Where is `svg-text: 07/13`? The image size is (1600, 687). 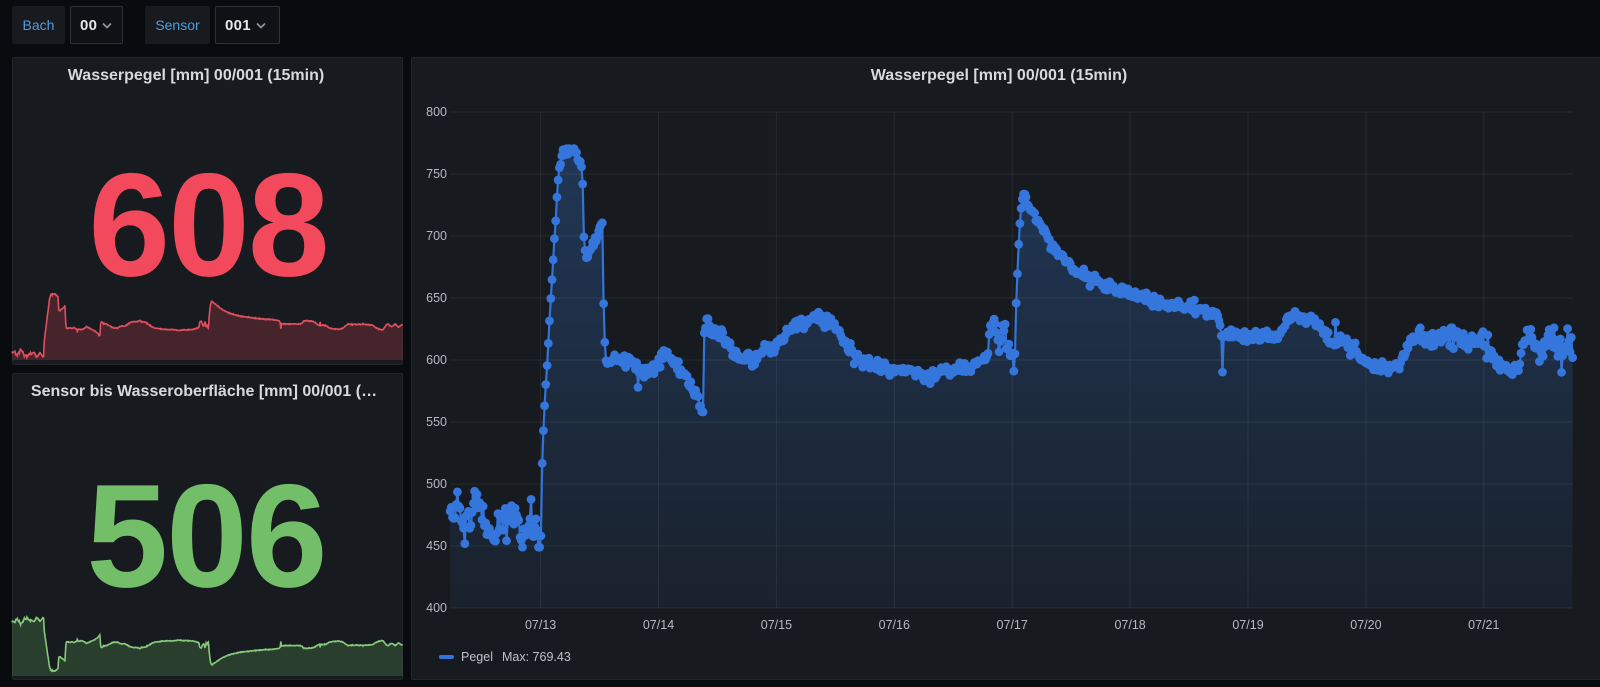
svg-text: 07/13 is located at coordinates (540, 625).